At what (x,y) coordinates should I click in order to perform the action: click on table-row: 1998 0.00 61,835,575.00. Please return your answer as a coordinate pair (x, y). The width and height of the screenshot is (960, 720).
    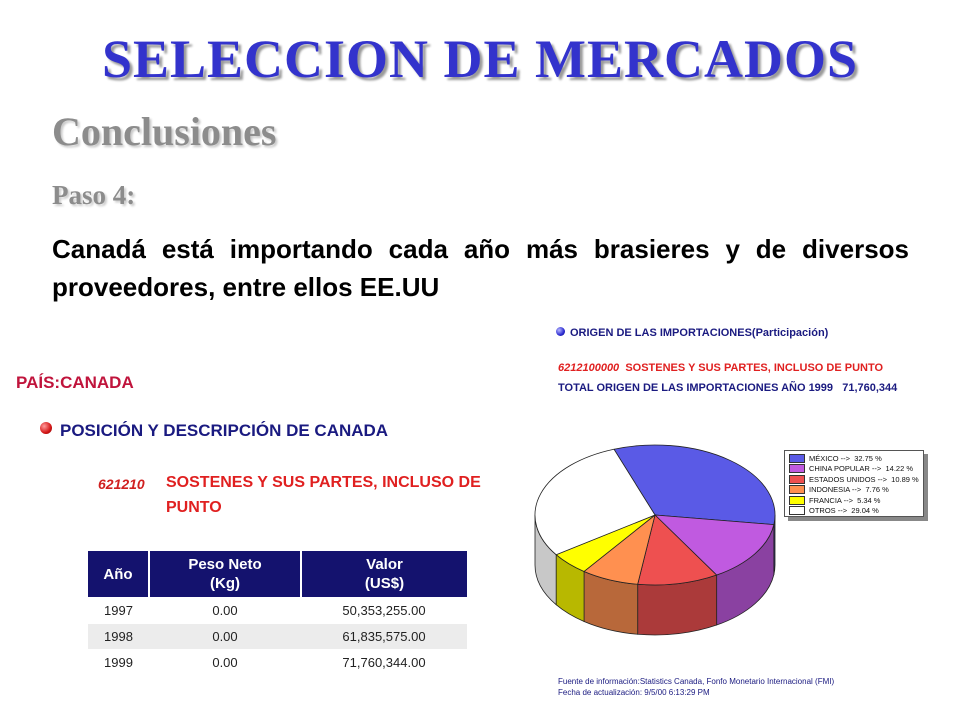
    Looking at the image, I should click on (277, 636).